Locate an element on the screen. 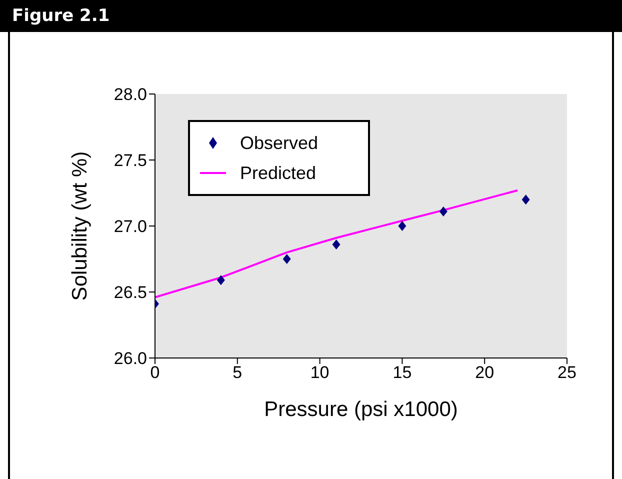 The height and width of the screenshot is (479, 622). y-tick-label: 27.0 is located at coordinates (130, 226).